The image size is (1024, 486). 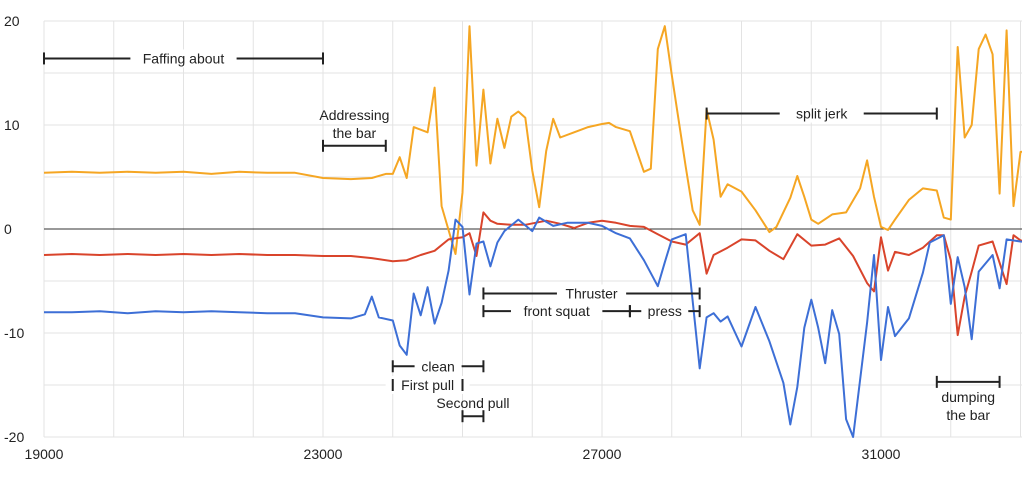 I want to click on annotation: front squat, so click(x=556, y=311).